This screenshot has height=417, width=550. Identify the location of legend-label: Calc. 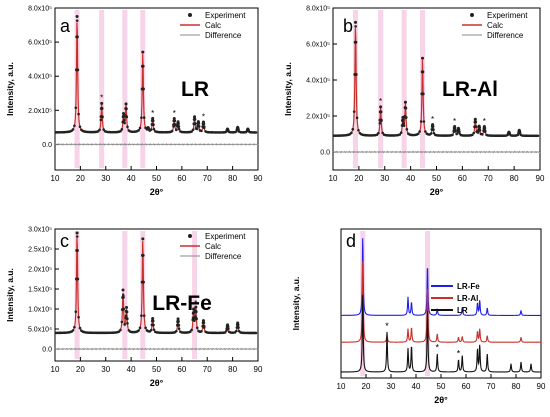
(213, 25).